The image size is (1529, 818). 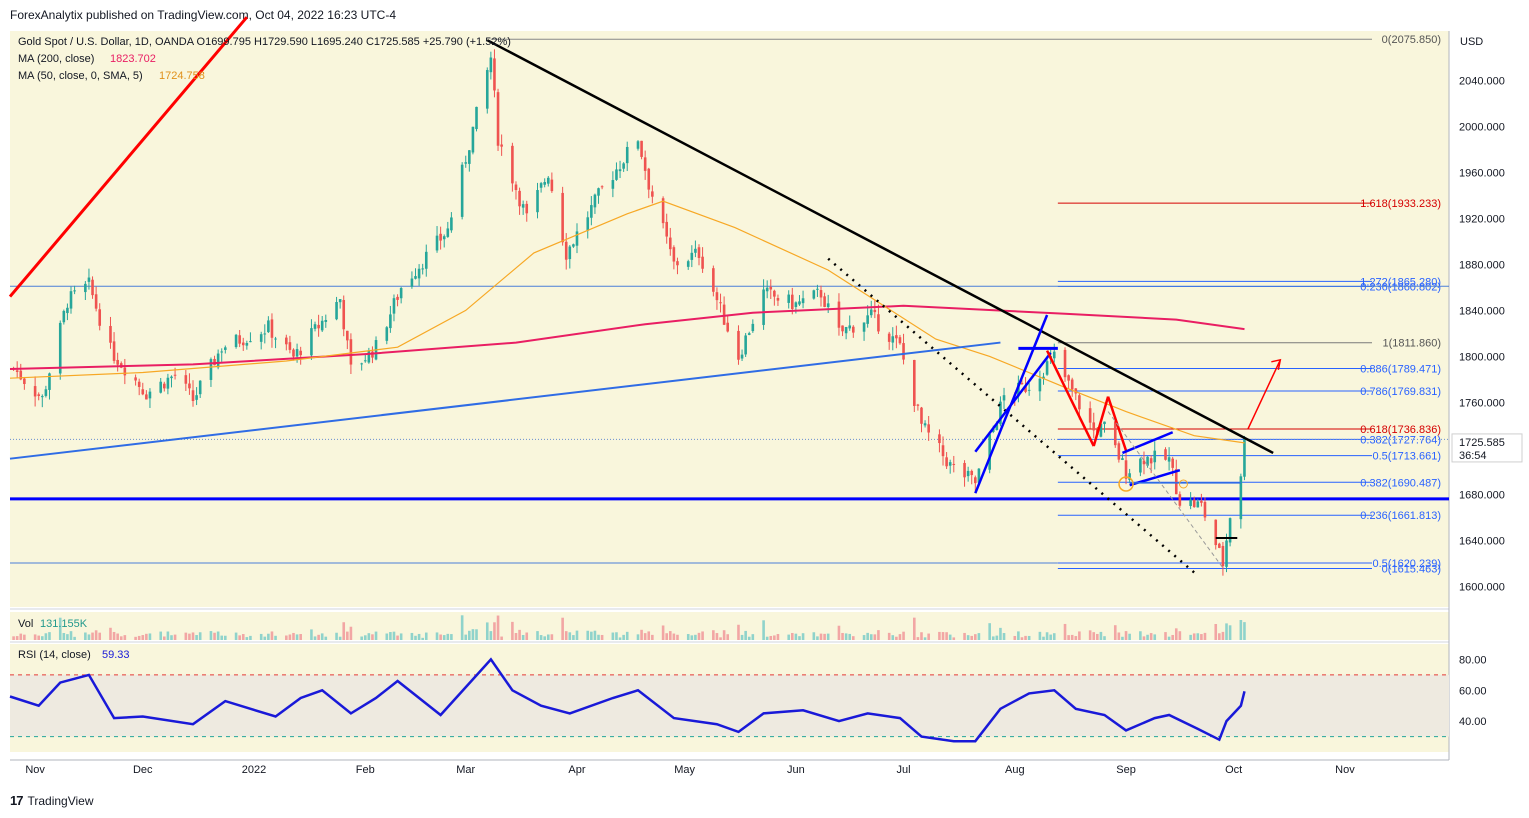 What do you see at coordinates (576, 770) in the screenshot?
I see `time-axis-tick: Apr` at bounding box center [576, 770].